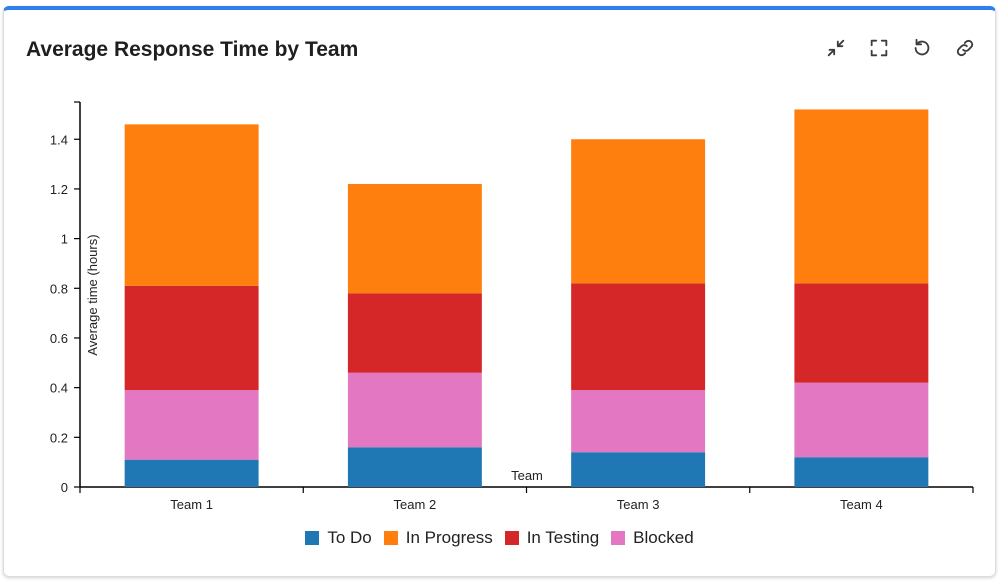 This screenshot has height=584, width=999. Describe the element at coordinates (415, 504) in the screenshot. I see `x-tick-label: Team 2` at that location.